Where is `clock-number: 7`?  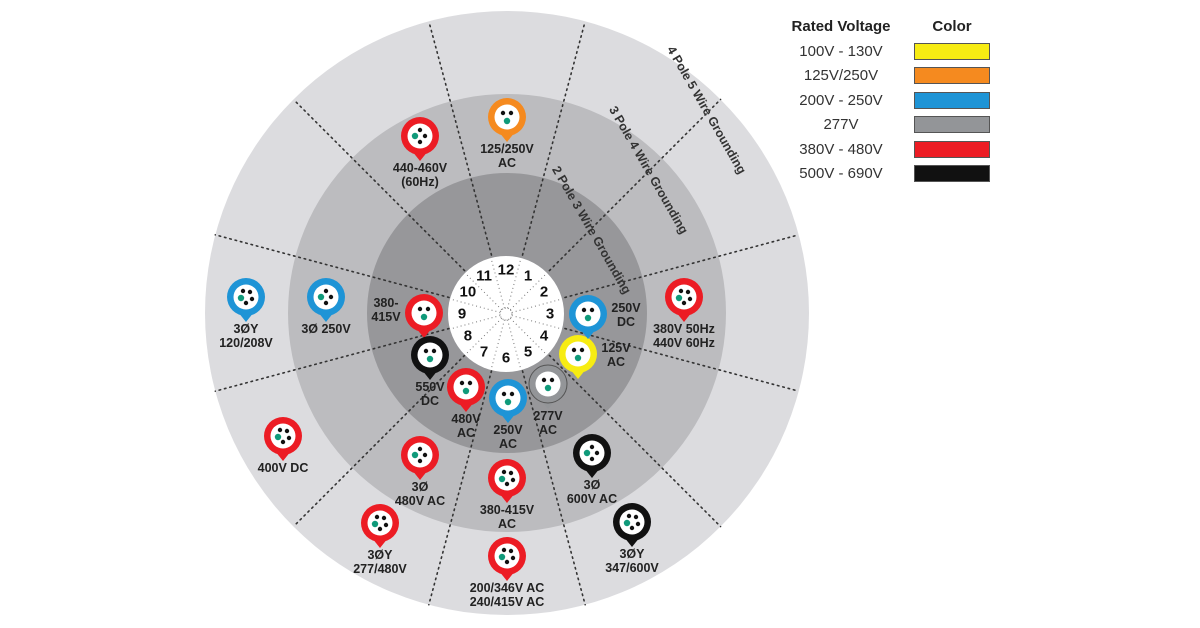
clock-number: 7 is located at coordinates (484, 352).